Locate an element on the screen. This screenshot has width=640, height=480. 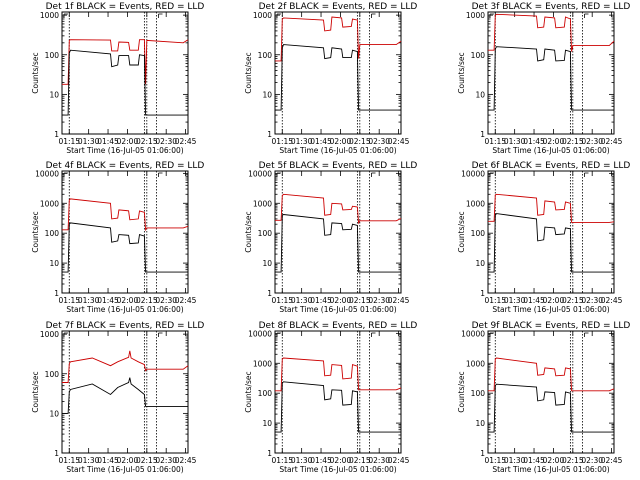
y-tick-label: 10000 is located at coordinates (473, 173).